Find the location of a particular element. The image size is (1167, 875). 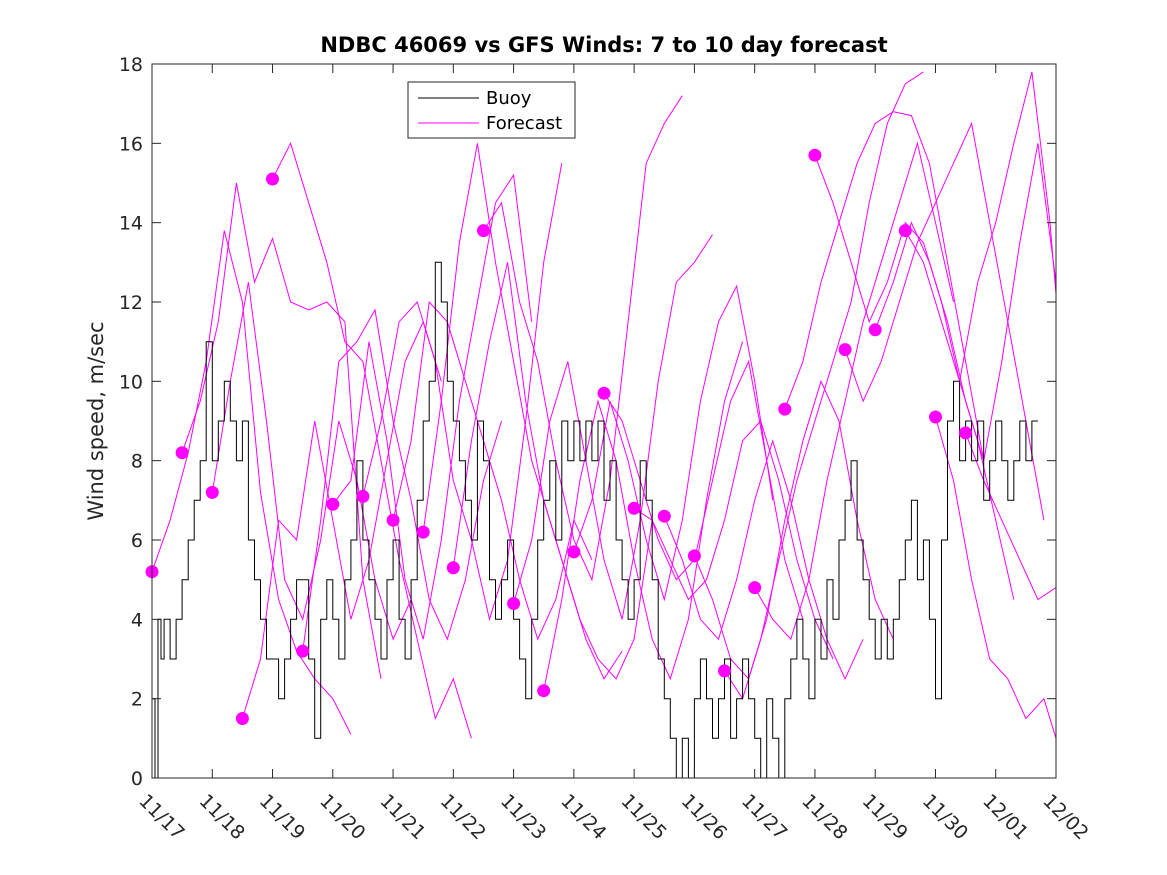

legend: Buoy Forecast is located at coordinates (491, 110).